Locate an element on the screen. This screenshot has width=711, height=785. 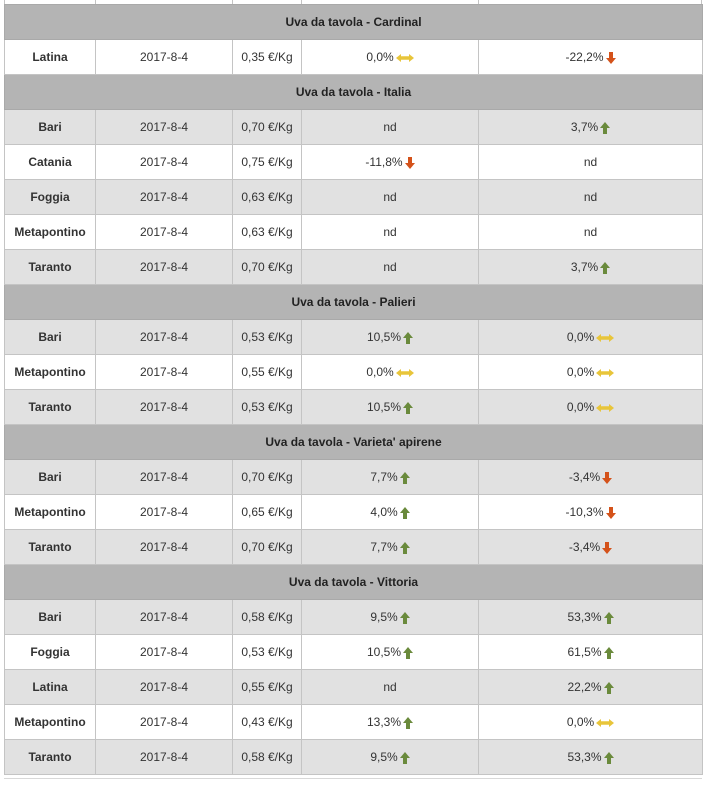
group-title: Uva da tavola - Varieta' apirene is located at coordinates (353, 442).